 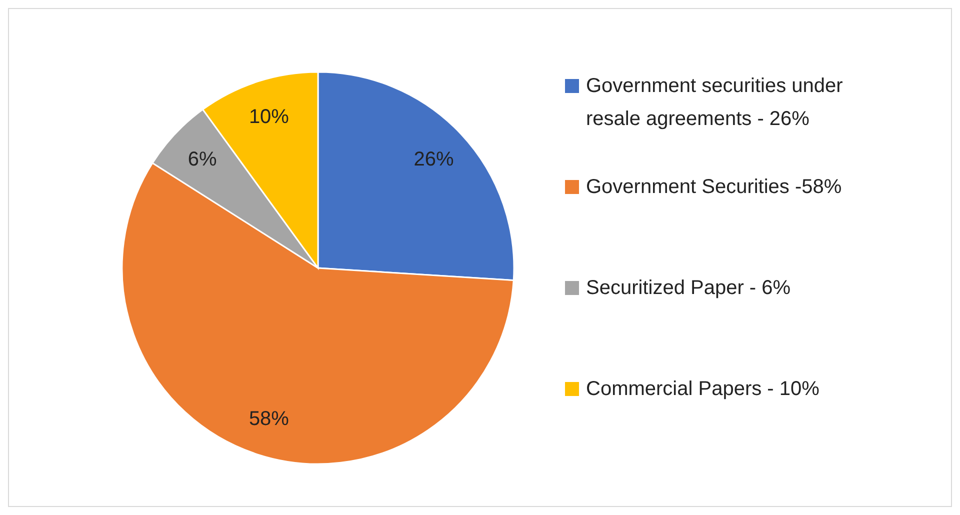 I want to click on legend-label: Commercial Papers - 10%, so click(x=703, y=389).